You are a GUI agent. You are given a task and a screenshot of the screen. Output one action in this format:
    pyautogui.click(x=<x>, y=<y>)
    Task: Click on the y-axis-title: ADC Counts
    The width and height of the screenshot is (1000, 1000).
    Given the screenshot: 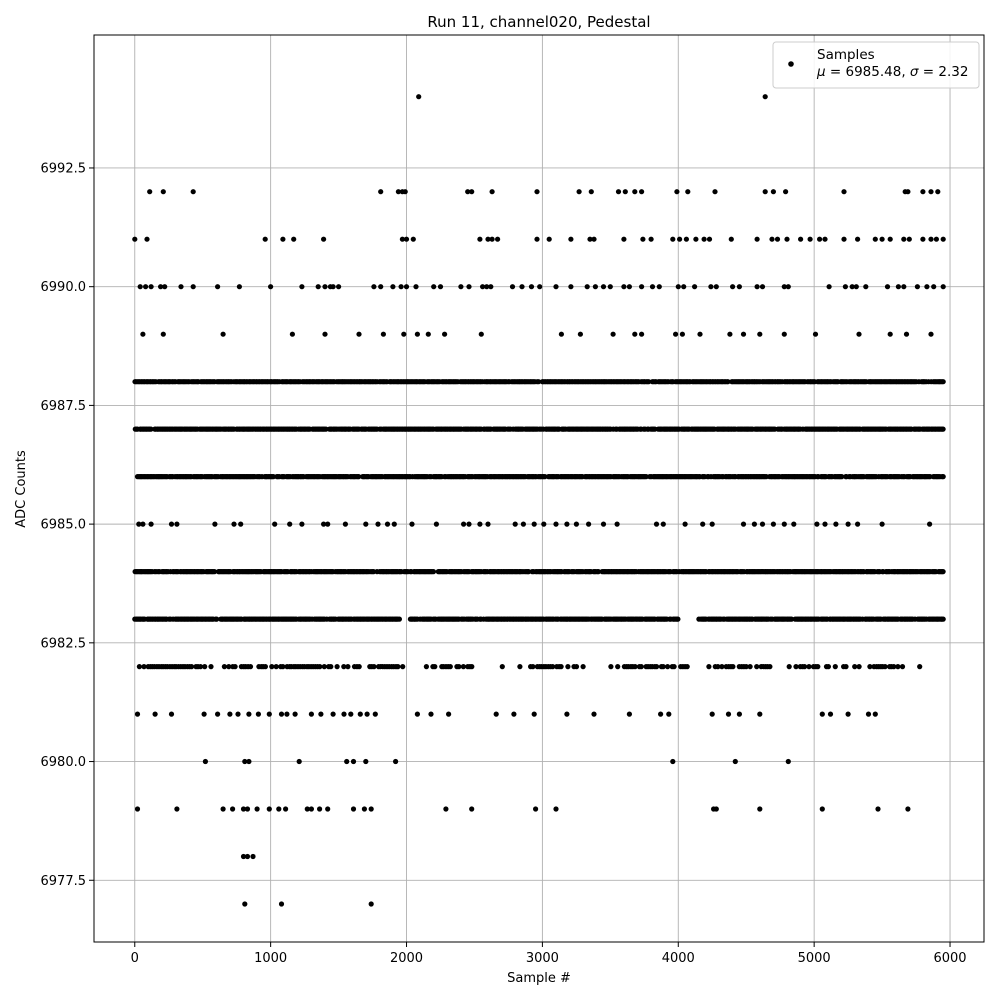 What is the action you would take?
    pyautogui.click(x=21, y=489)
    